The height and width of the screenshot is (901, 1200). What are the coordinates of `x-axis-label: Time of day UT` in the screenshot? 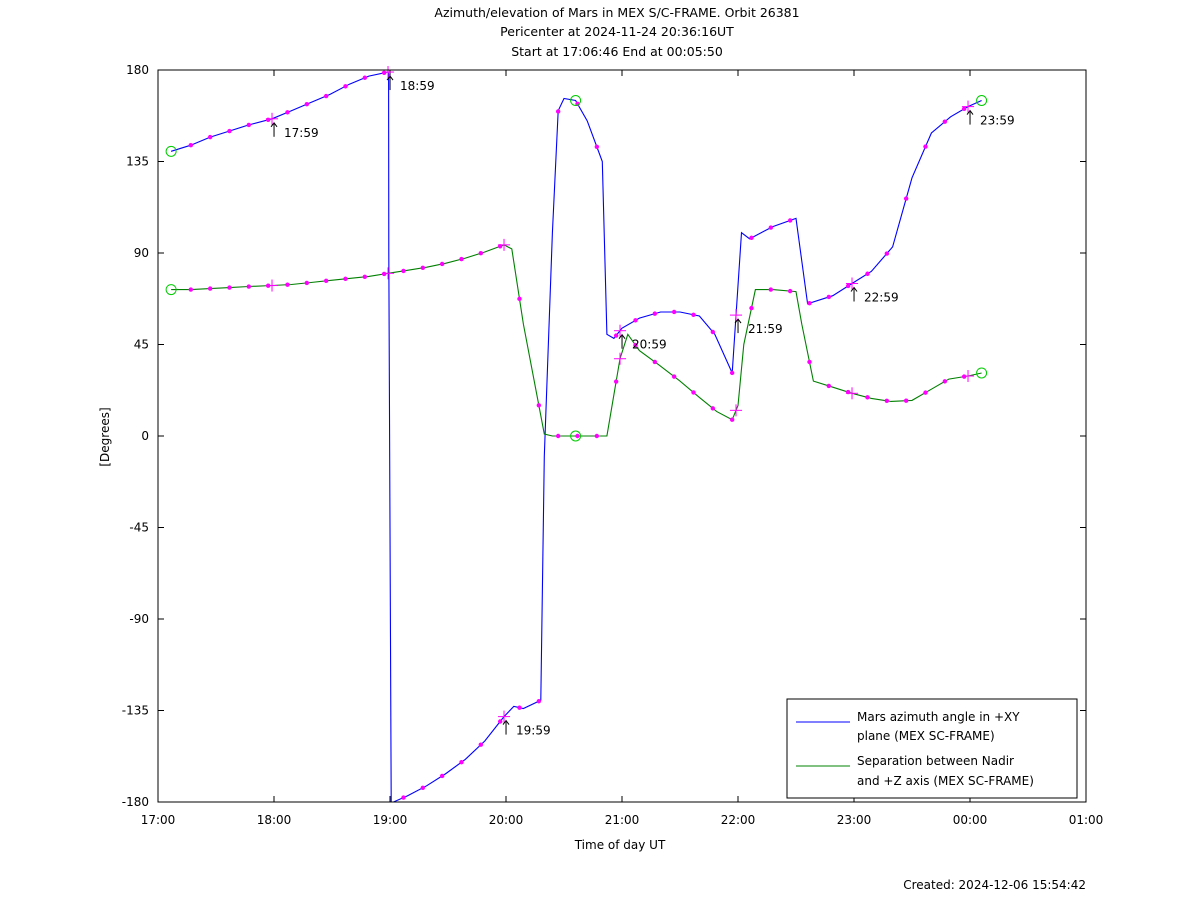 It's located at (620, 845).